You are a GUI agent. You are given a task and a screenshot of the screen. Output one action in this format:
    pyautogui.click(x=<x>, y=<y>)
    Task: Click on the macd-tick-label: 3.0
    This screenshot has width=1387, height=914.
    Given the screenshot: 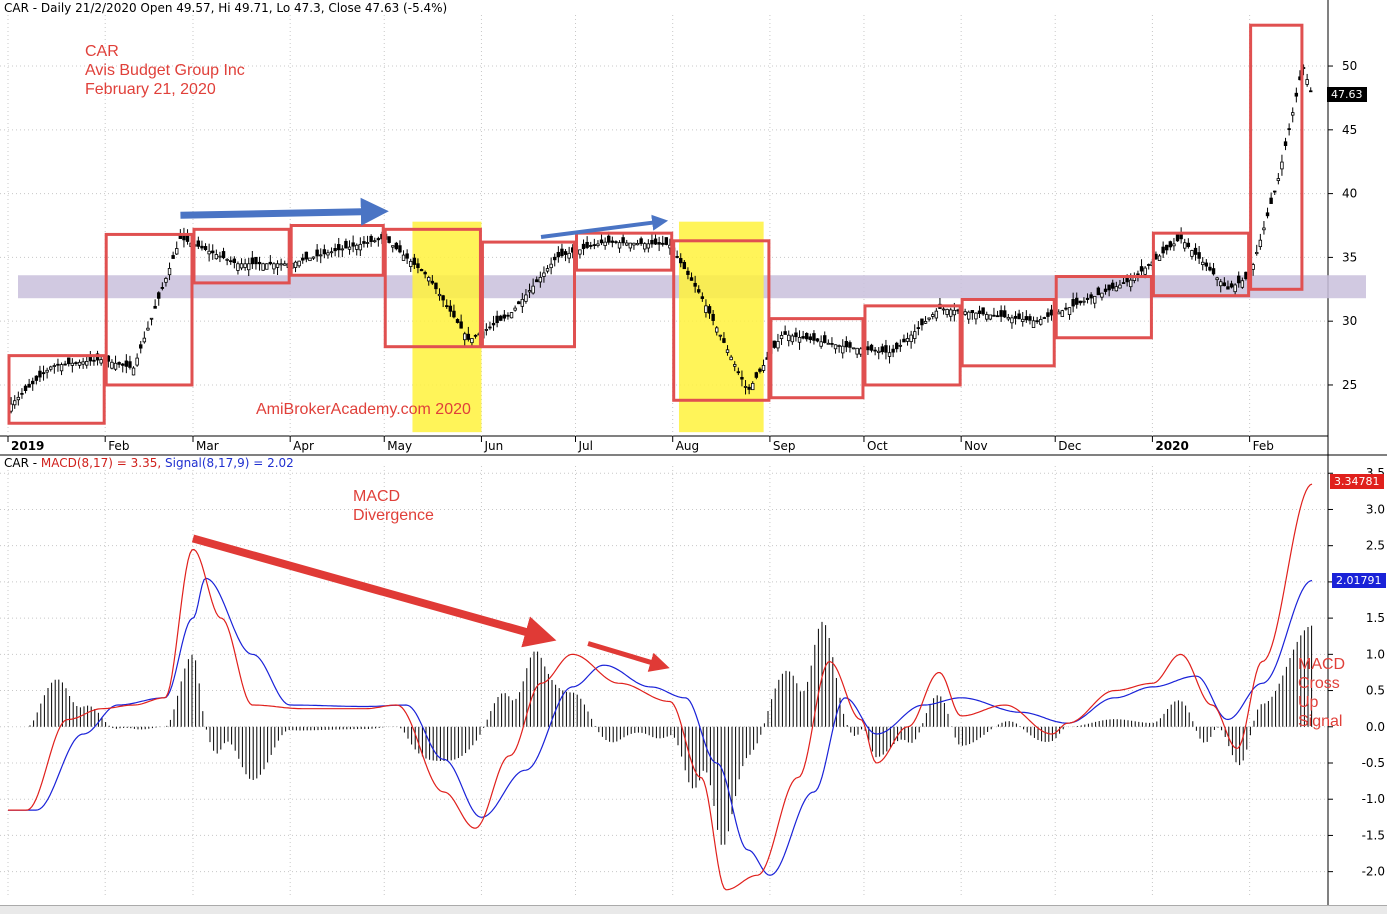 What is the action you would take?
    pyautogui.click(x=1375, y=509)
    